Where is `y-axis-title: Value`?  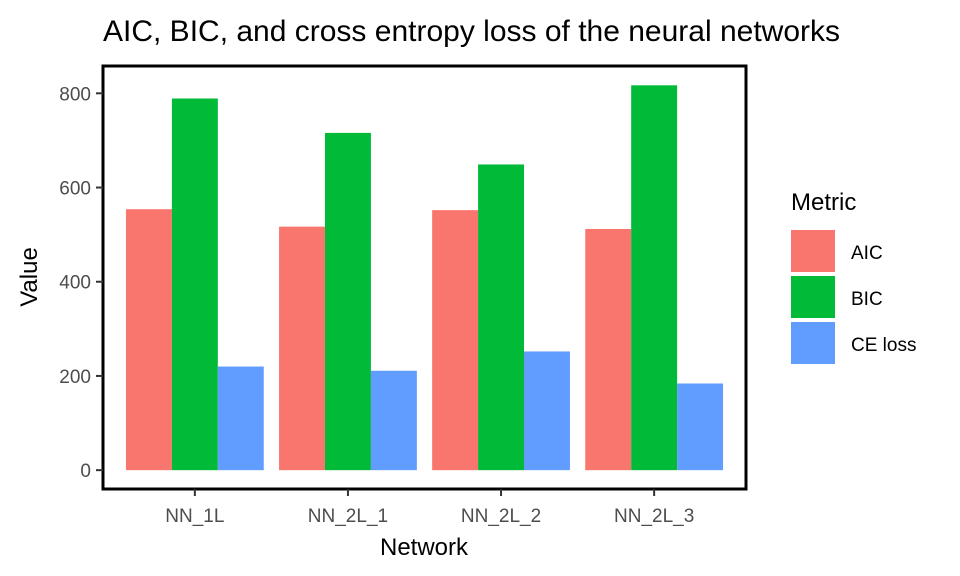 y-axis-title: Value is located at coordinates (29, 277).